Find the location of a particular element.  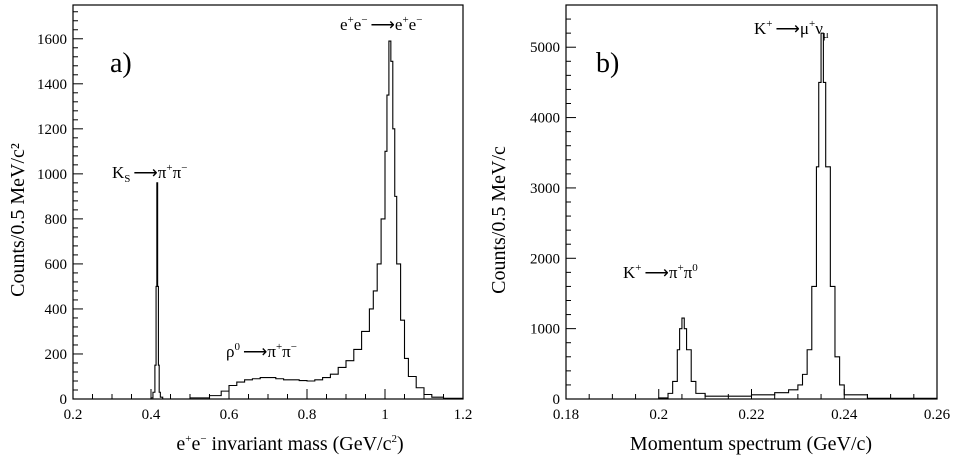

annotation-ks-pipi: KS ⟶π+π− is located at coordinates (149, 173).